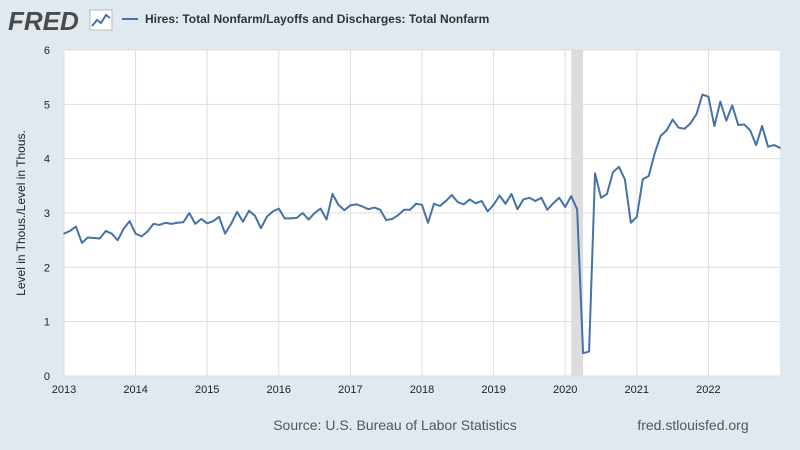 The image size is (800, 450). Describe the element at coordinates (395, 425) in the screenshot. I see `source-label: Source: U.S. Bureau of Labor Statistics` at that location.